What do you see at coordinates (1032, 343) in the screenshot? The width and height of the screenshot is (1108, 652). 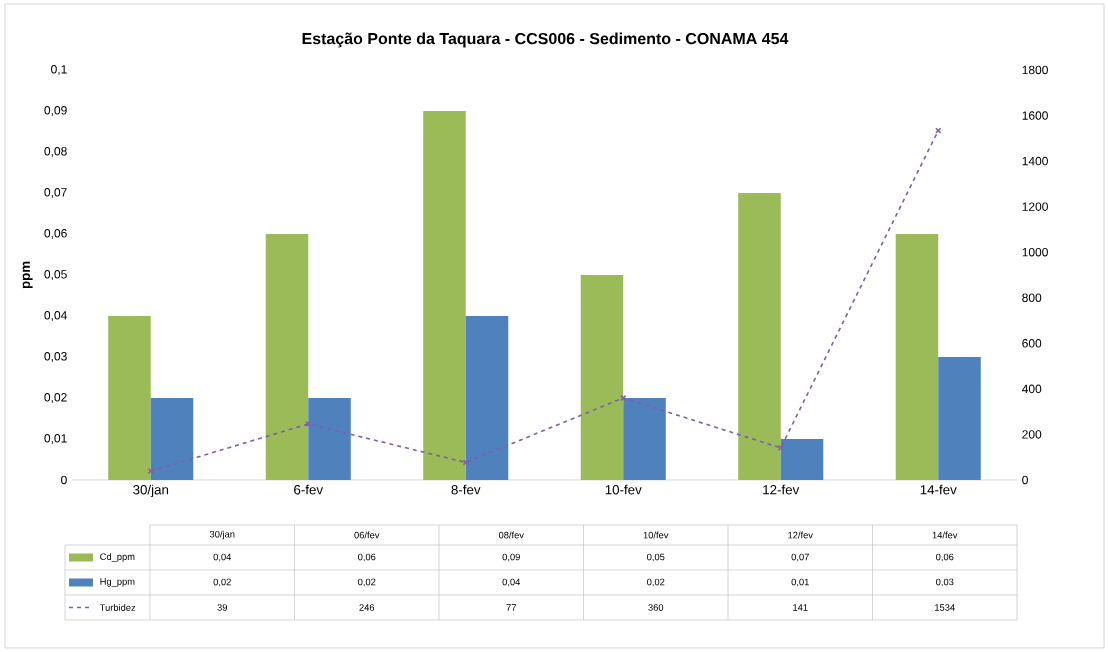 I see `y2-tick-label: 600` at bounding box center [1032, 343].